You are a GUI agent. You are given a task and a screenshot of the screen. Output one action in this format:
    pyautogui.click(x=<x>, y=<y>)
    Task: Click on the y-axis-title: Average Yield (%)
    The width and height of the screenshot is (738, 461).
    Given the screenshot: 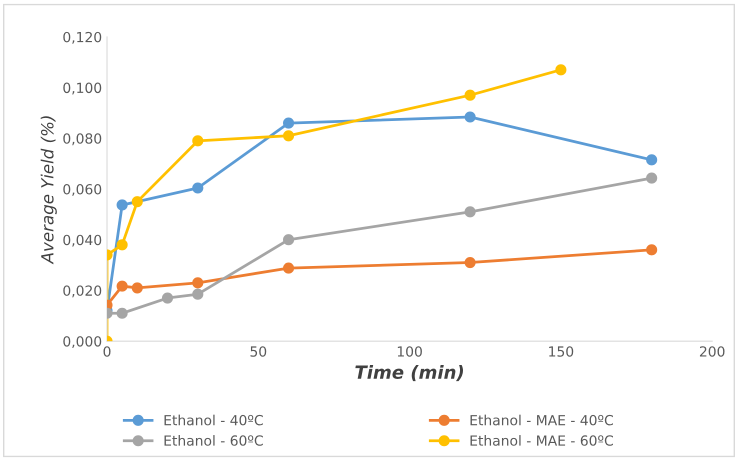 What is the action you would take?
    pyautogui.click(x=48, y=190)
    